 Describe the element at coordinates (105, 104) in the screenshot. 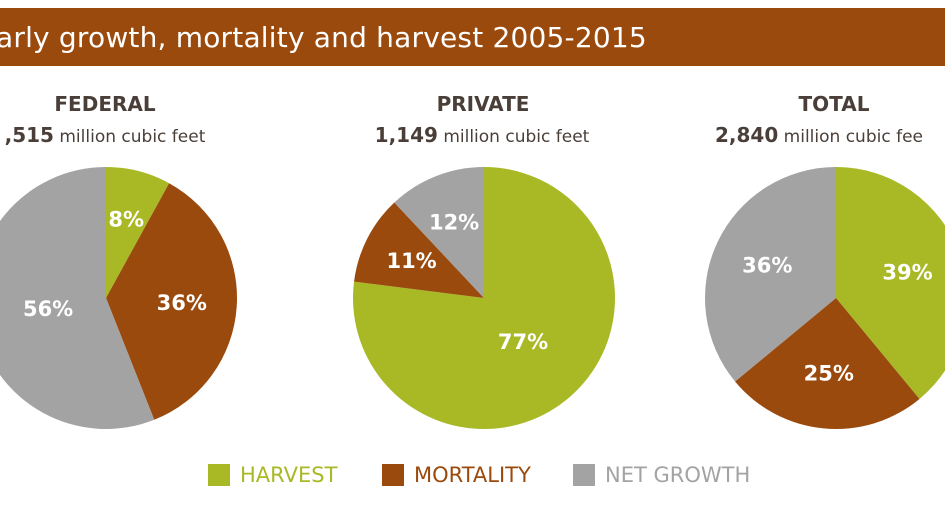

I see `federal-pie-title: FEDERAL` at that location.